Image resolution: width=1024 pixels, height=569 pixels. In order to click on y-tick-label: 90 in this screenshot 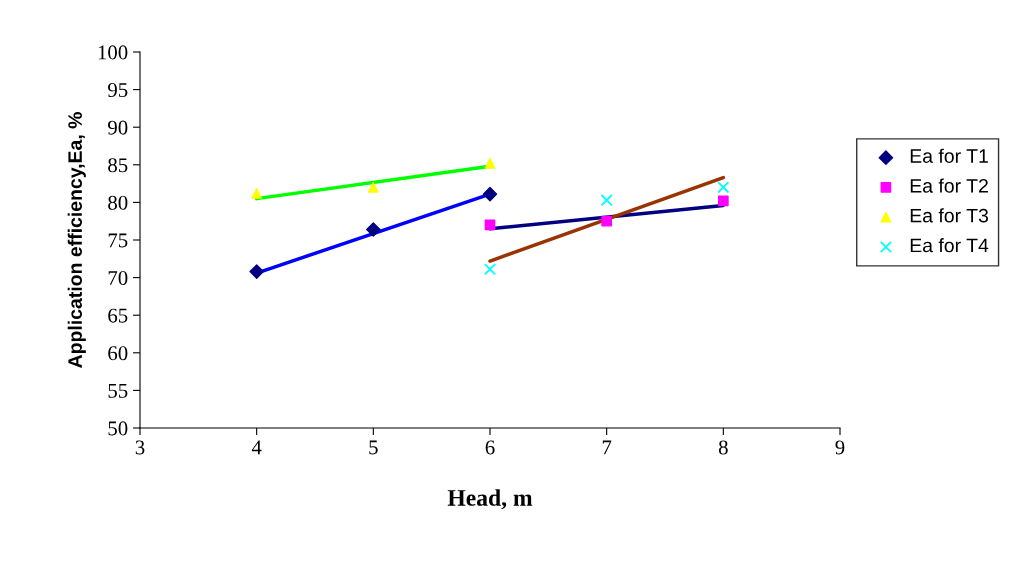, I will do `click(118, 127)`.